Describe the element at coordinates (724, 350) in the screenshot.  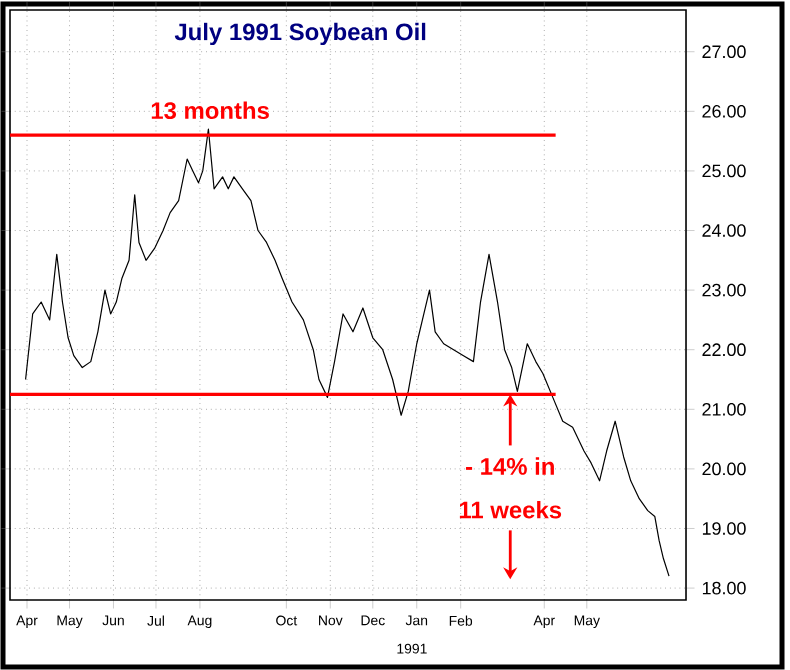
I see `y-tick-label: 22.00` at that location.